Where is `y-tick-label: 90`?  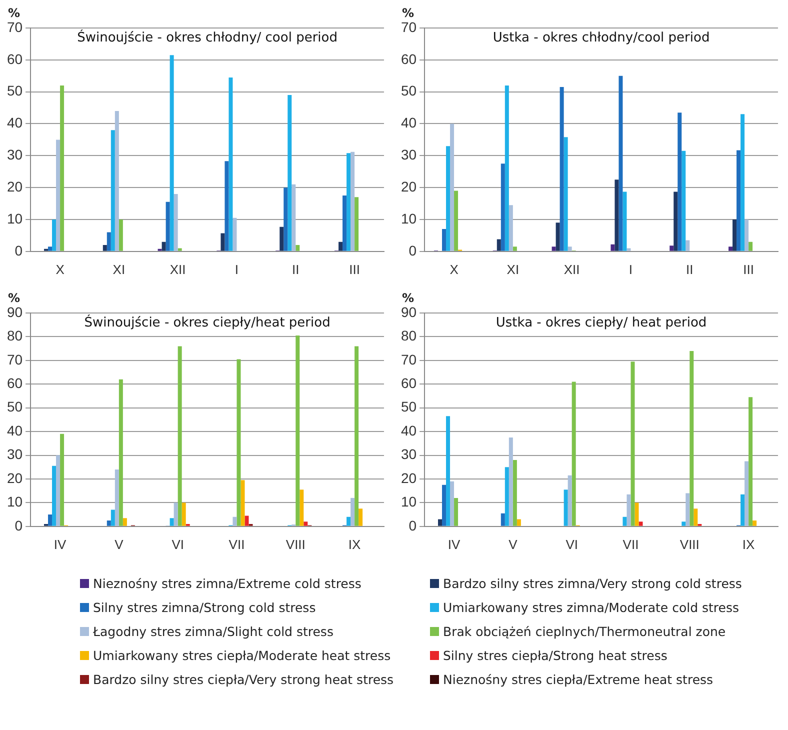 y-tick-label: 90 is located at coordinates (14, 312).